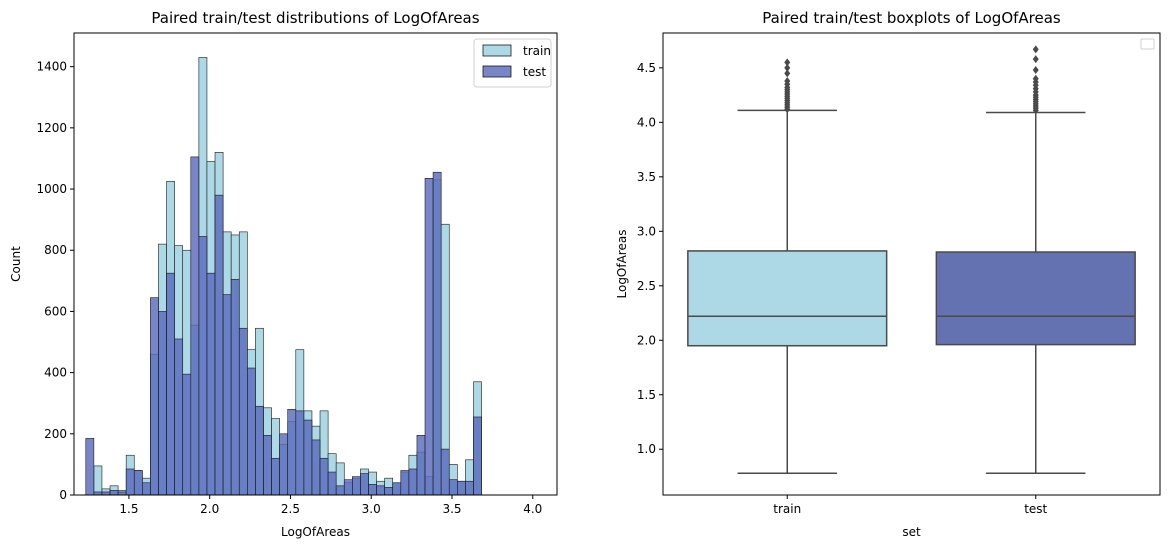 Image resolution: width=1169 pixels, height=547 pixels. I want to click on x-tick-label: 3.0, so click(371, 509).